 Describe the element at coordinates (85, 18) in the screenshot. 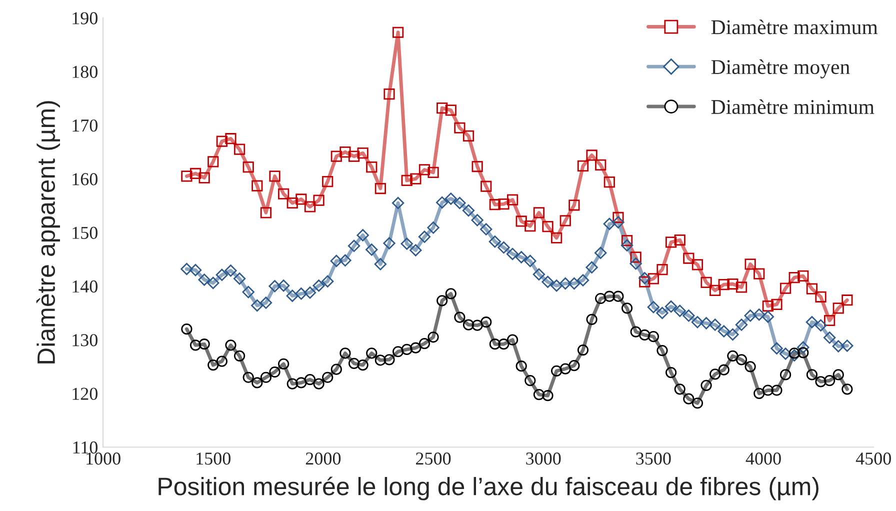

I see `y-tick-label: 190` at that location.